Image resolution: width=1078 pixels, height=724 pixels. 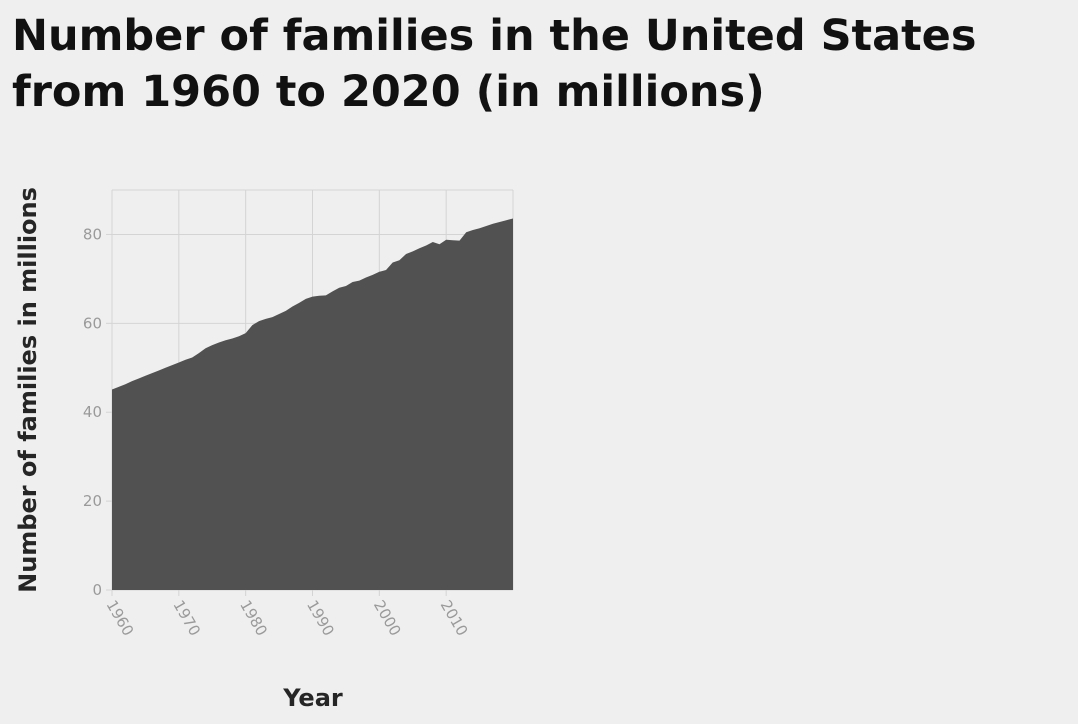 I want to click on x-tick-label: 1980, so click(x=253, y=618).